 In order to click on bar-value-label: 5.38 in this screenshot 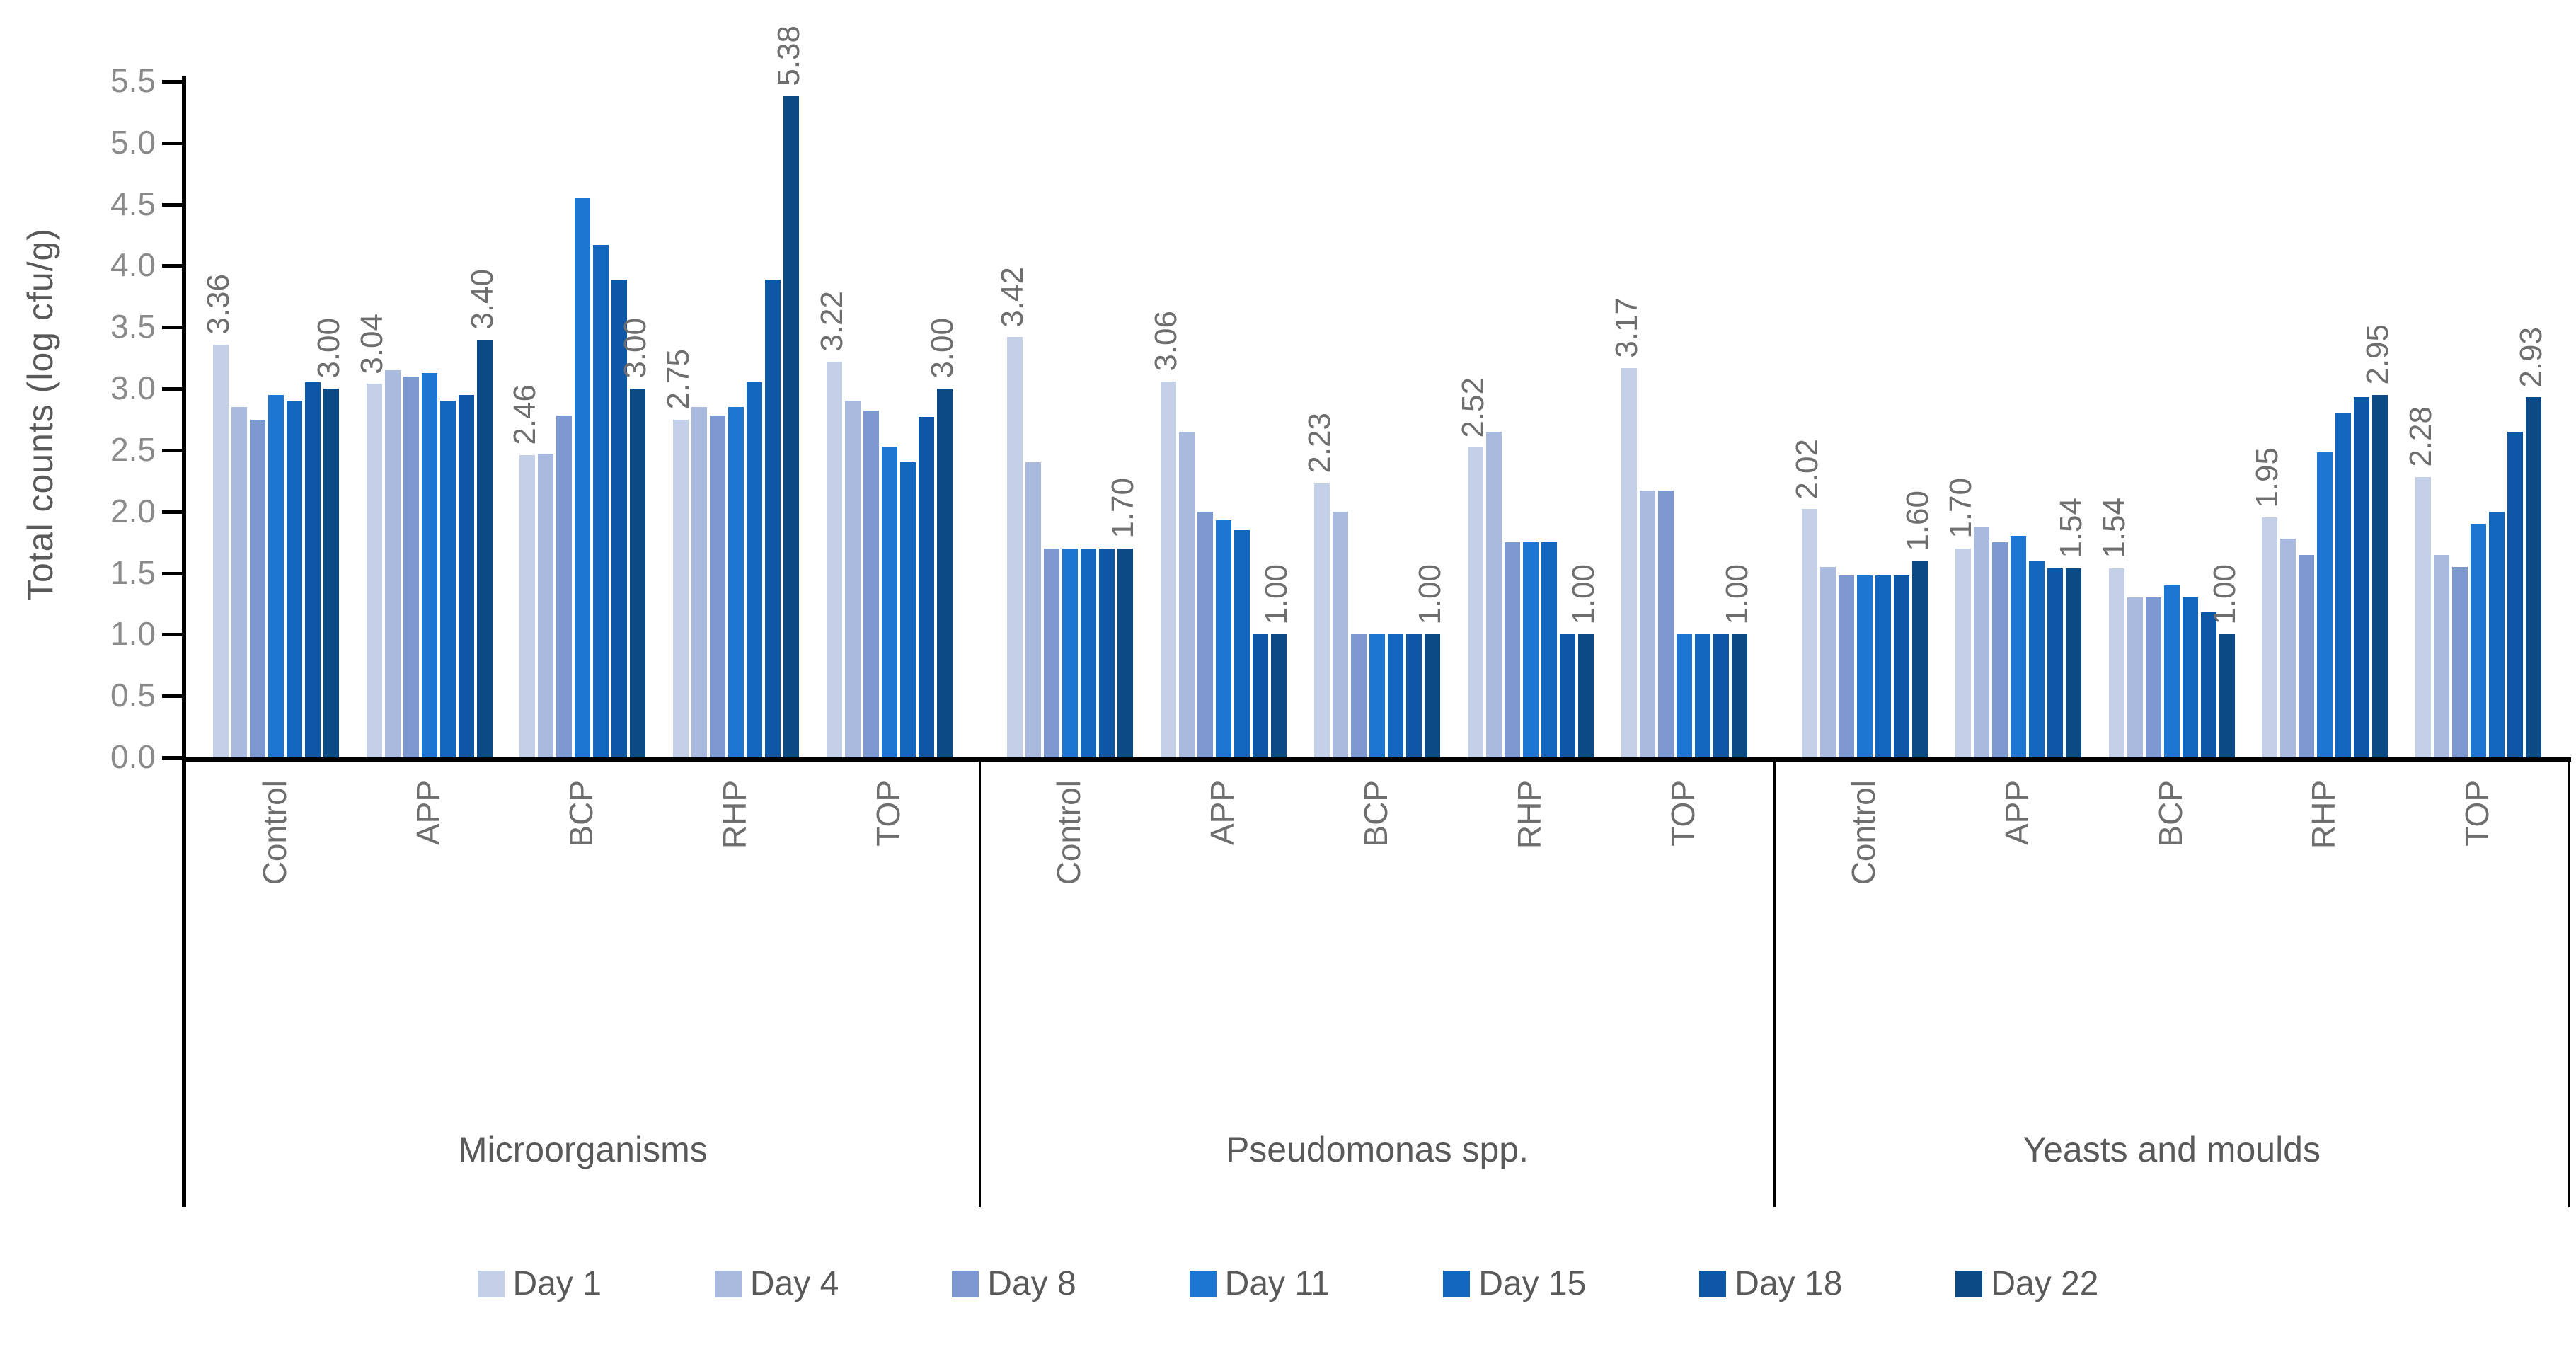, I will do `click(789, 55)`.